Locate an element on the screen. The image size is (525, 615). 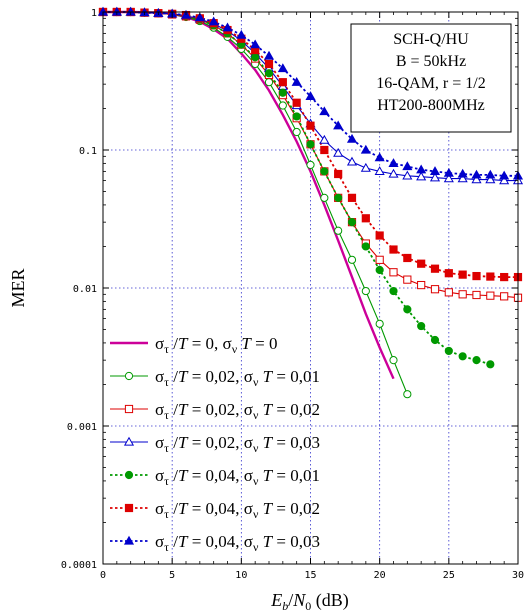
x-label-slash: / is located at coordinates (290, 600).